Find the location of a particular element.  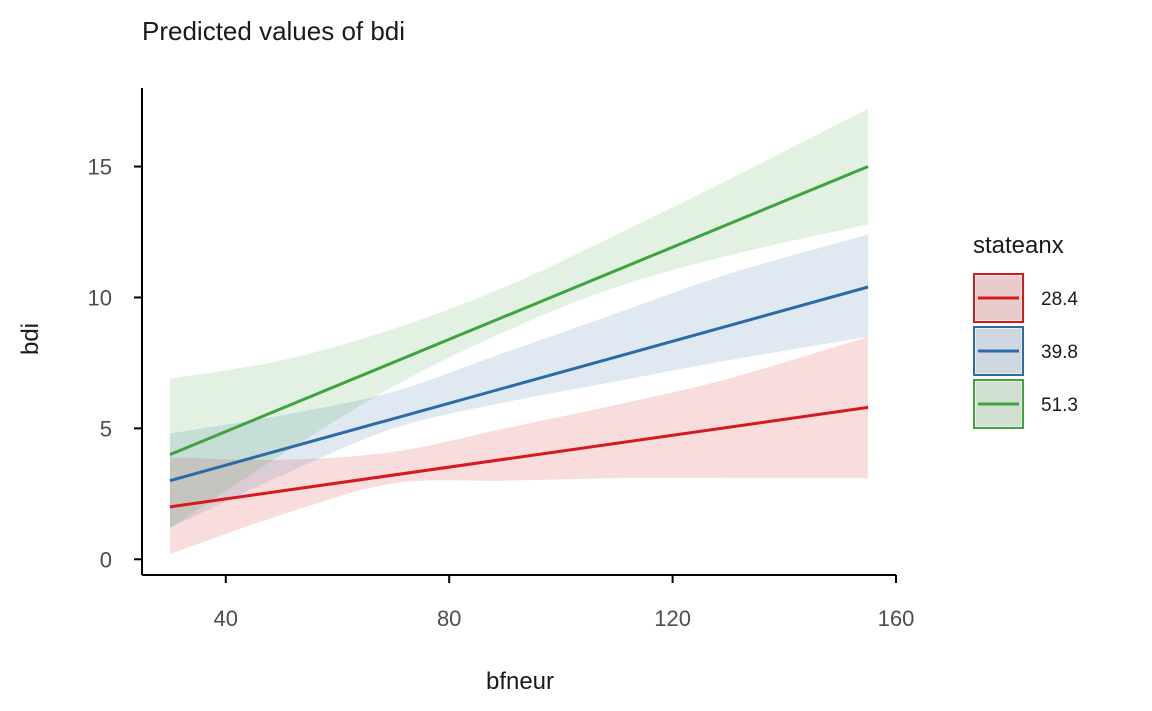

series-line-28.4 is located at coordinates (519, 457).